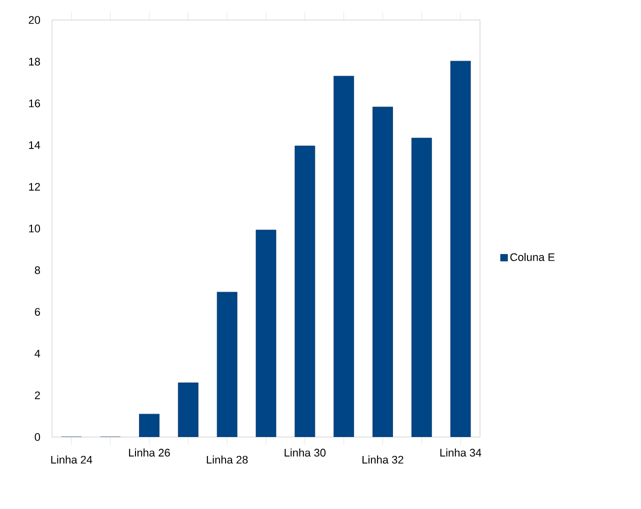  Describe the element at coordinates (532, 257) in the screenshot. I see `legend-label: Coluna E` at that location.